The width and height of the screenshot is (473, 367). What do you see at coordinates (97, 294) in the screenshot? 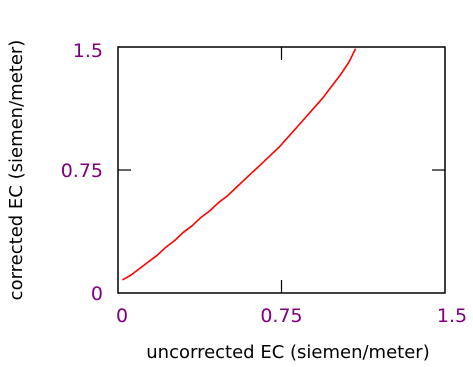
I see `y-tick-label-0: 0` at bounding box center [97, 294].